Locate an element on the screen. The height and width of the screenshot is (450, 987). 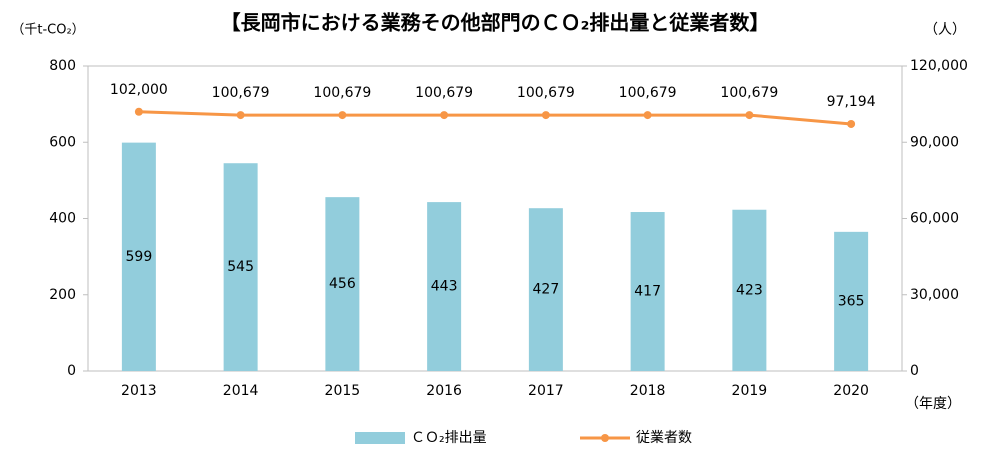
y-axis-label: （千t-CO₂） is located at coordinates (47, 30).